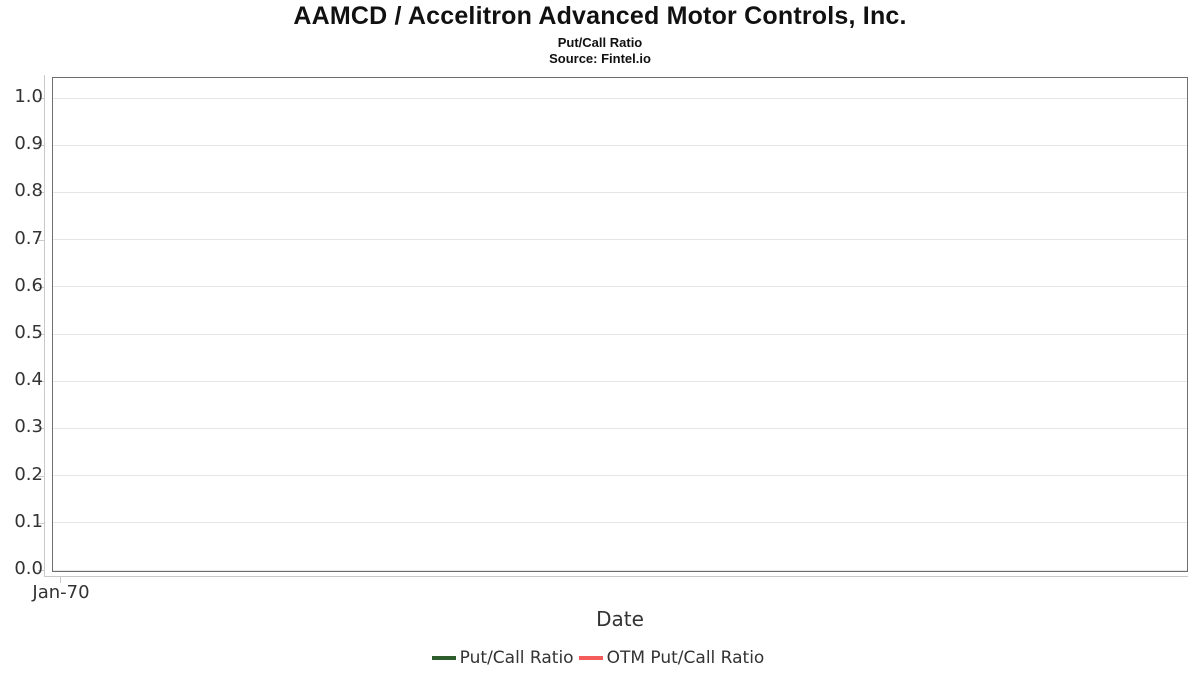  I want to click on legend-item-put-call-ratio: Put/Call Ratio, so click(502, 658).